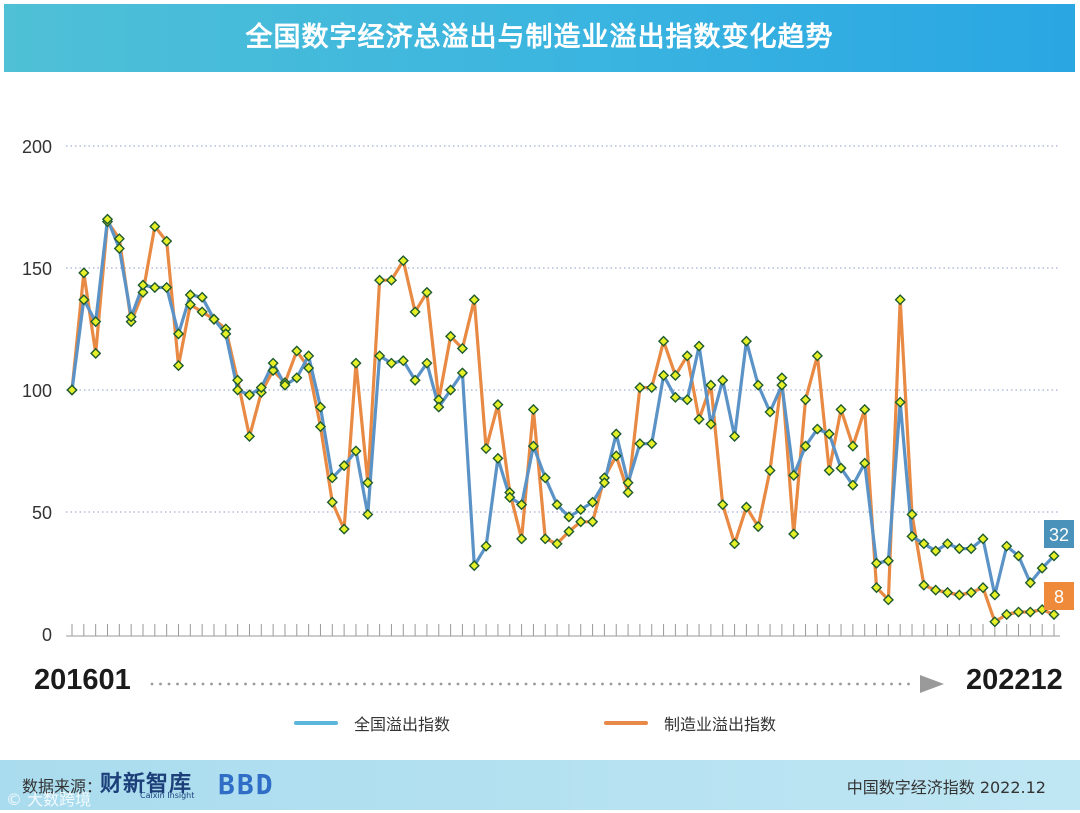 Image resolution: width=1080 pixels, height=813 pixels. Describe the element at coordinates (1059, 596) in the screenshot. I see `end-tag-manufacturing-bg` at that location.